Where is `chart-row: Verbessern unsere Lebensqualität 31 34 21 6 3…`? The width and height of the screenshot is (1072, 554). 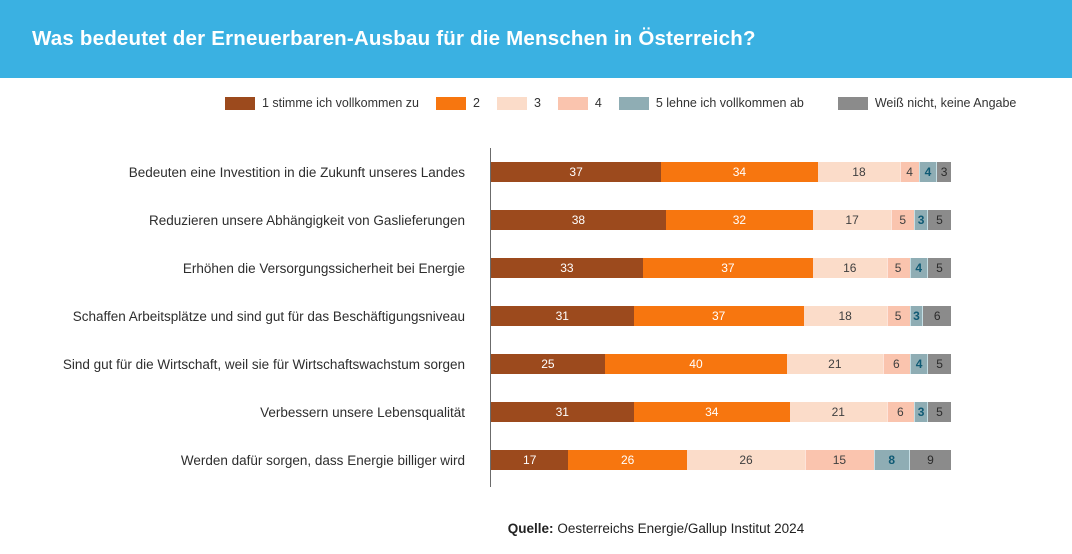
chart-row: Verbessern unsere Lebensqualität 31 34 21 6 3… is located at coordinates (536, 412).